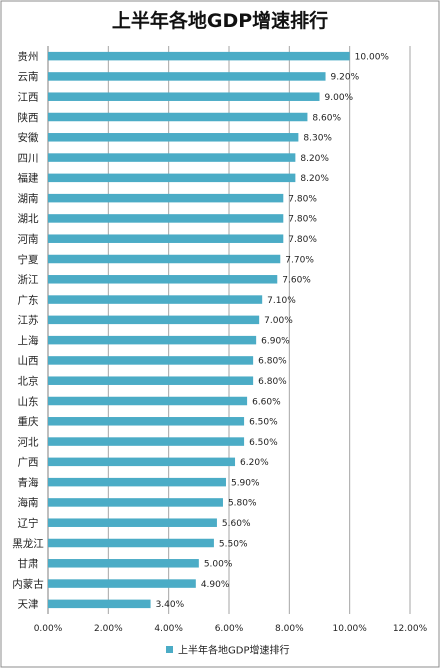  What do you see at coordinates (28, 259) in the screenshot?
I see `category-label: 宁夏` at bounding box center [28, 259].